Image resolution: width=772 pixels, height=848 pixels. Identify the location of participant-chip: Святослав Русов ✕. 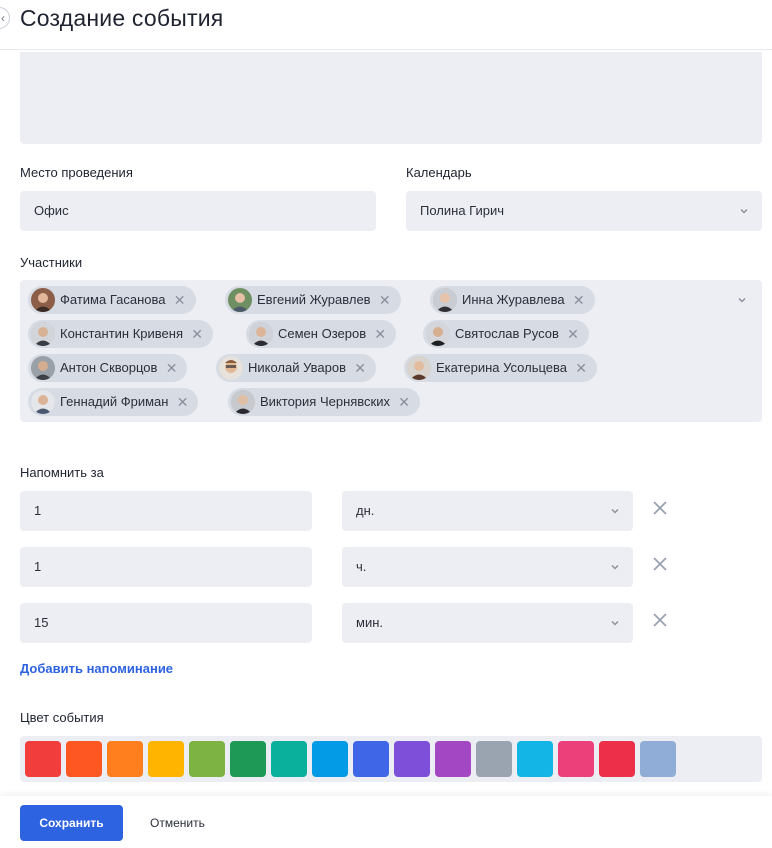
(506, 334).